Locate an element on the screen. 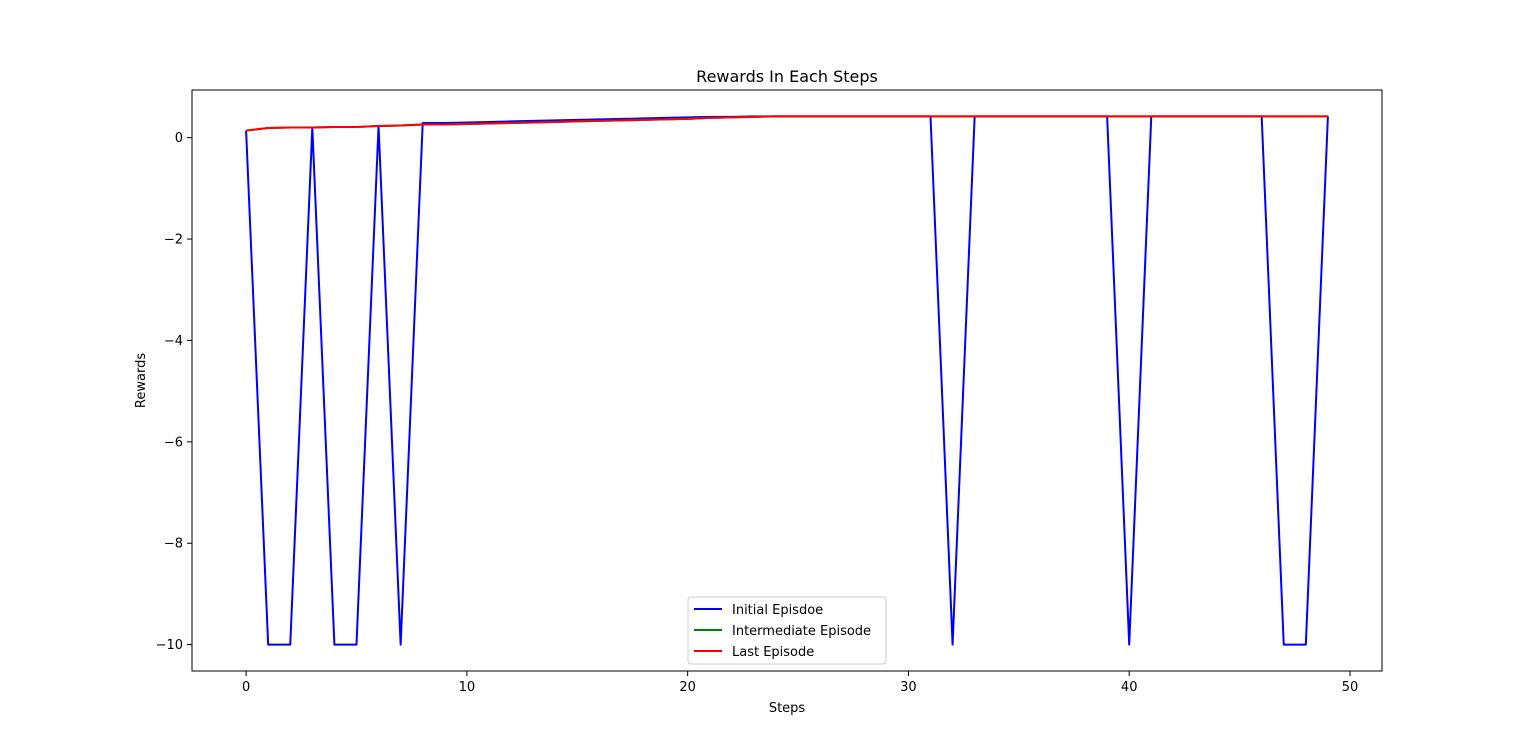 This screenshot has width=1536, height=754. chart-title: Rewards In Each Steps is located at coordinates (787, 76).